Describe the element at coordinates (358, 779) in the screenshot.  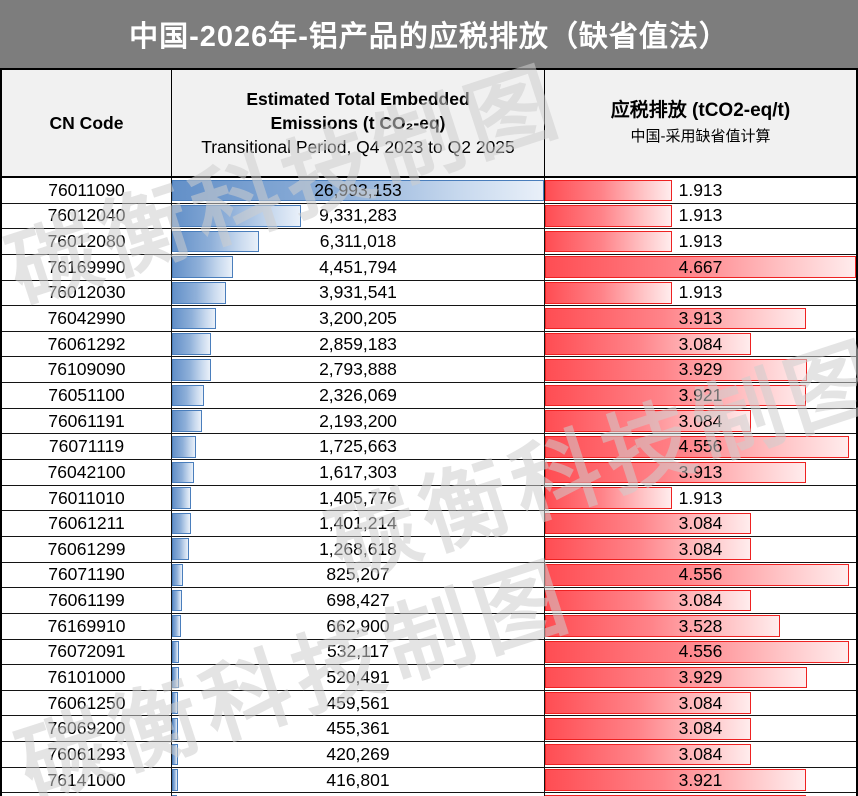
I see `emissions-value: 416,801` at that location.